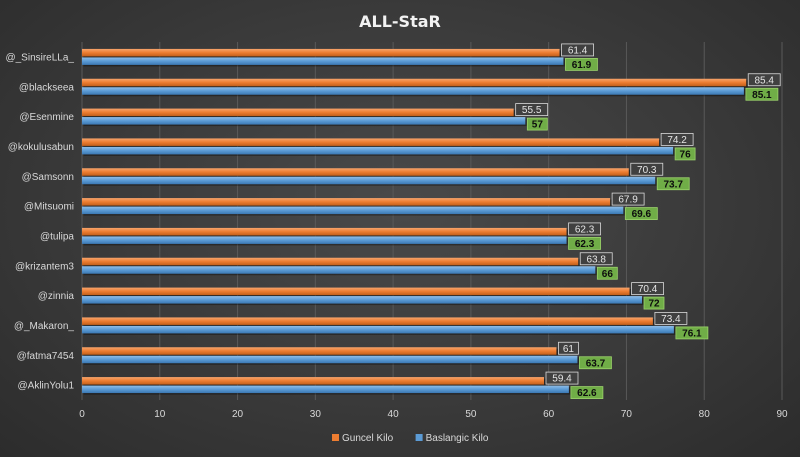  What do you see at coordinates (346, 202) in the screenshot?
I see `bar-guncel-kilo-mitsuomi` at bounding box center [346, 202].